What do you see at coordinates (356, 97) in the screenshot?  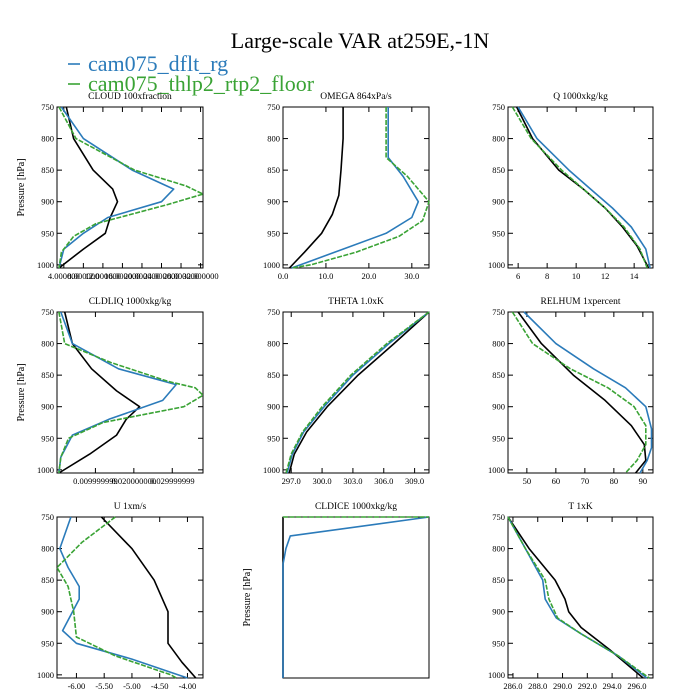 I see `panel-title: OMEGA 864xPa/s` at bounding box center [356, 97].